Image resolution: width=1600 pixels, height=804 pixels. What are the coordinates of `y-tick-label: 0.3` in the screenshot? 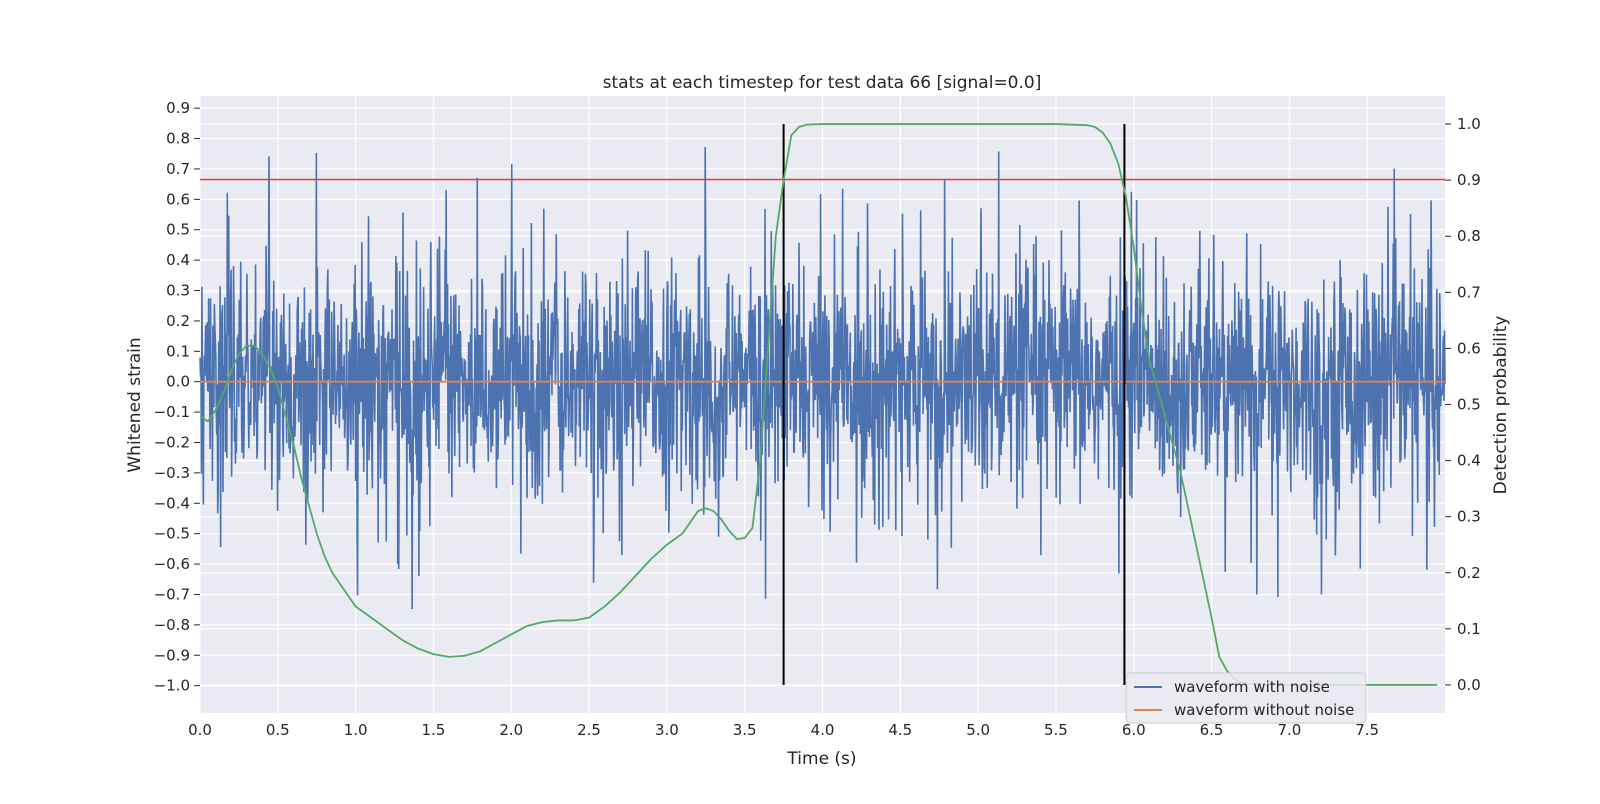 It's located at (178, 291).